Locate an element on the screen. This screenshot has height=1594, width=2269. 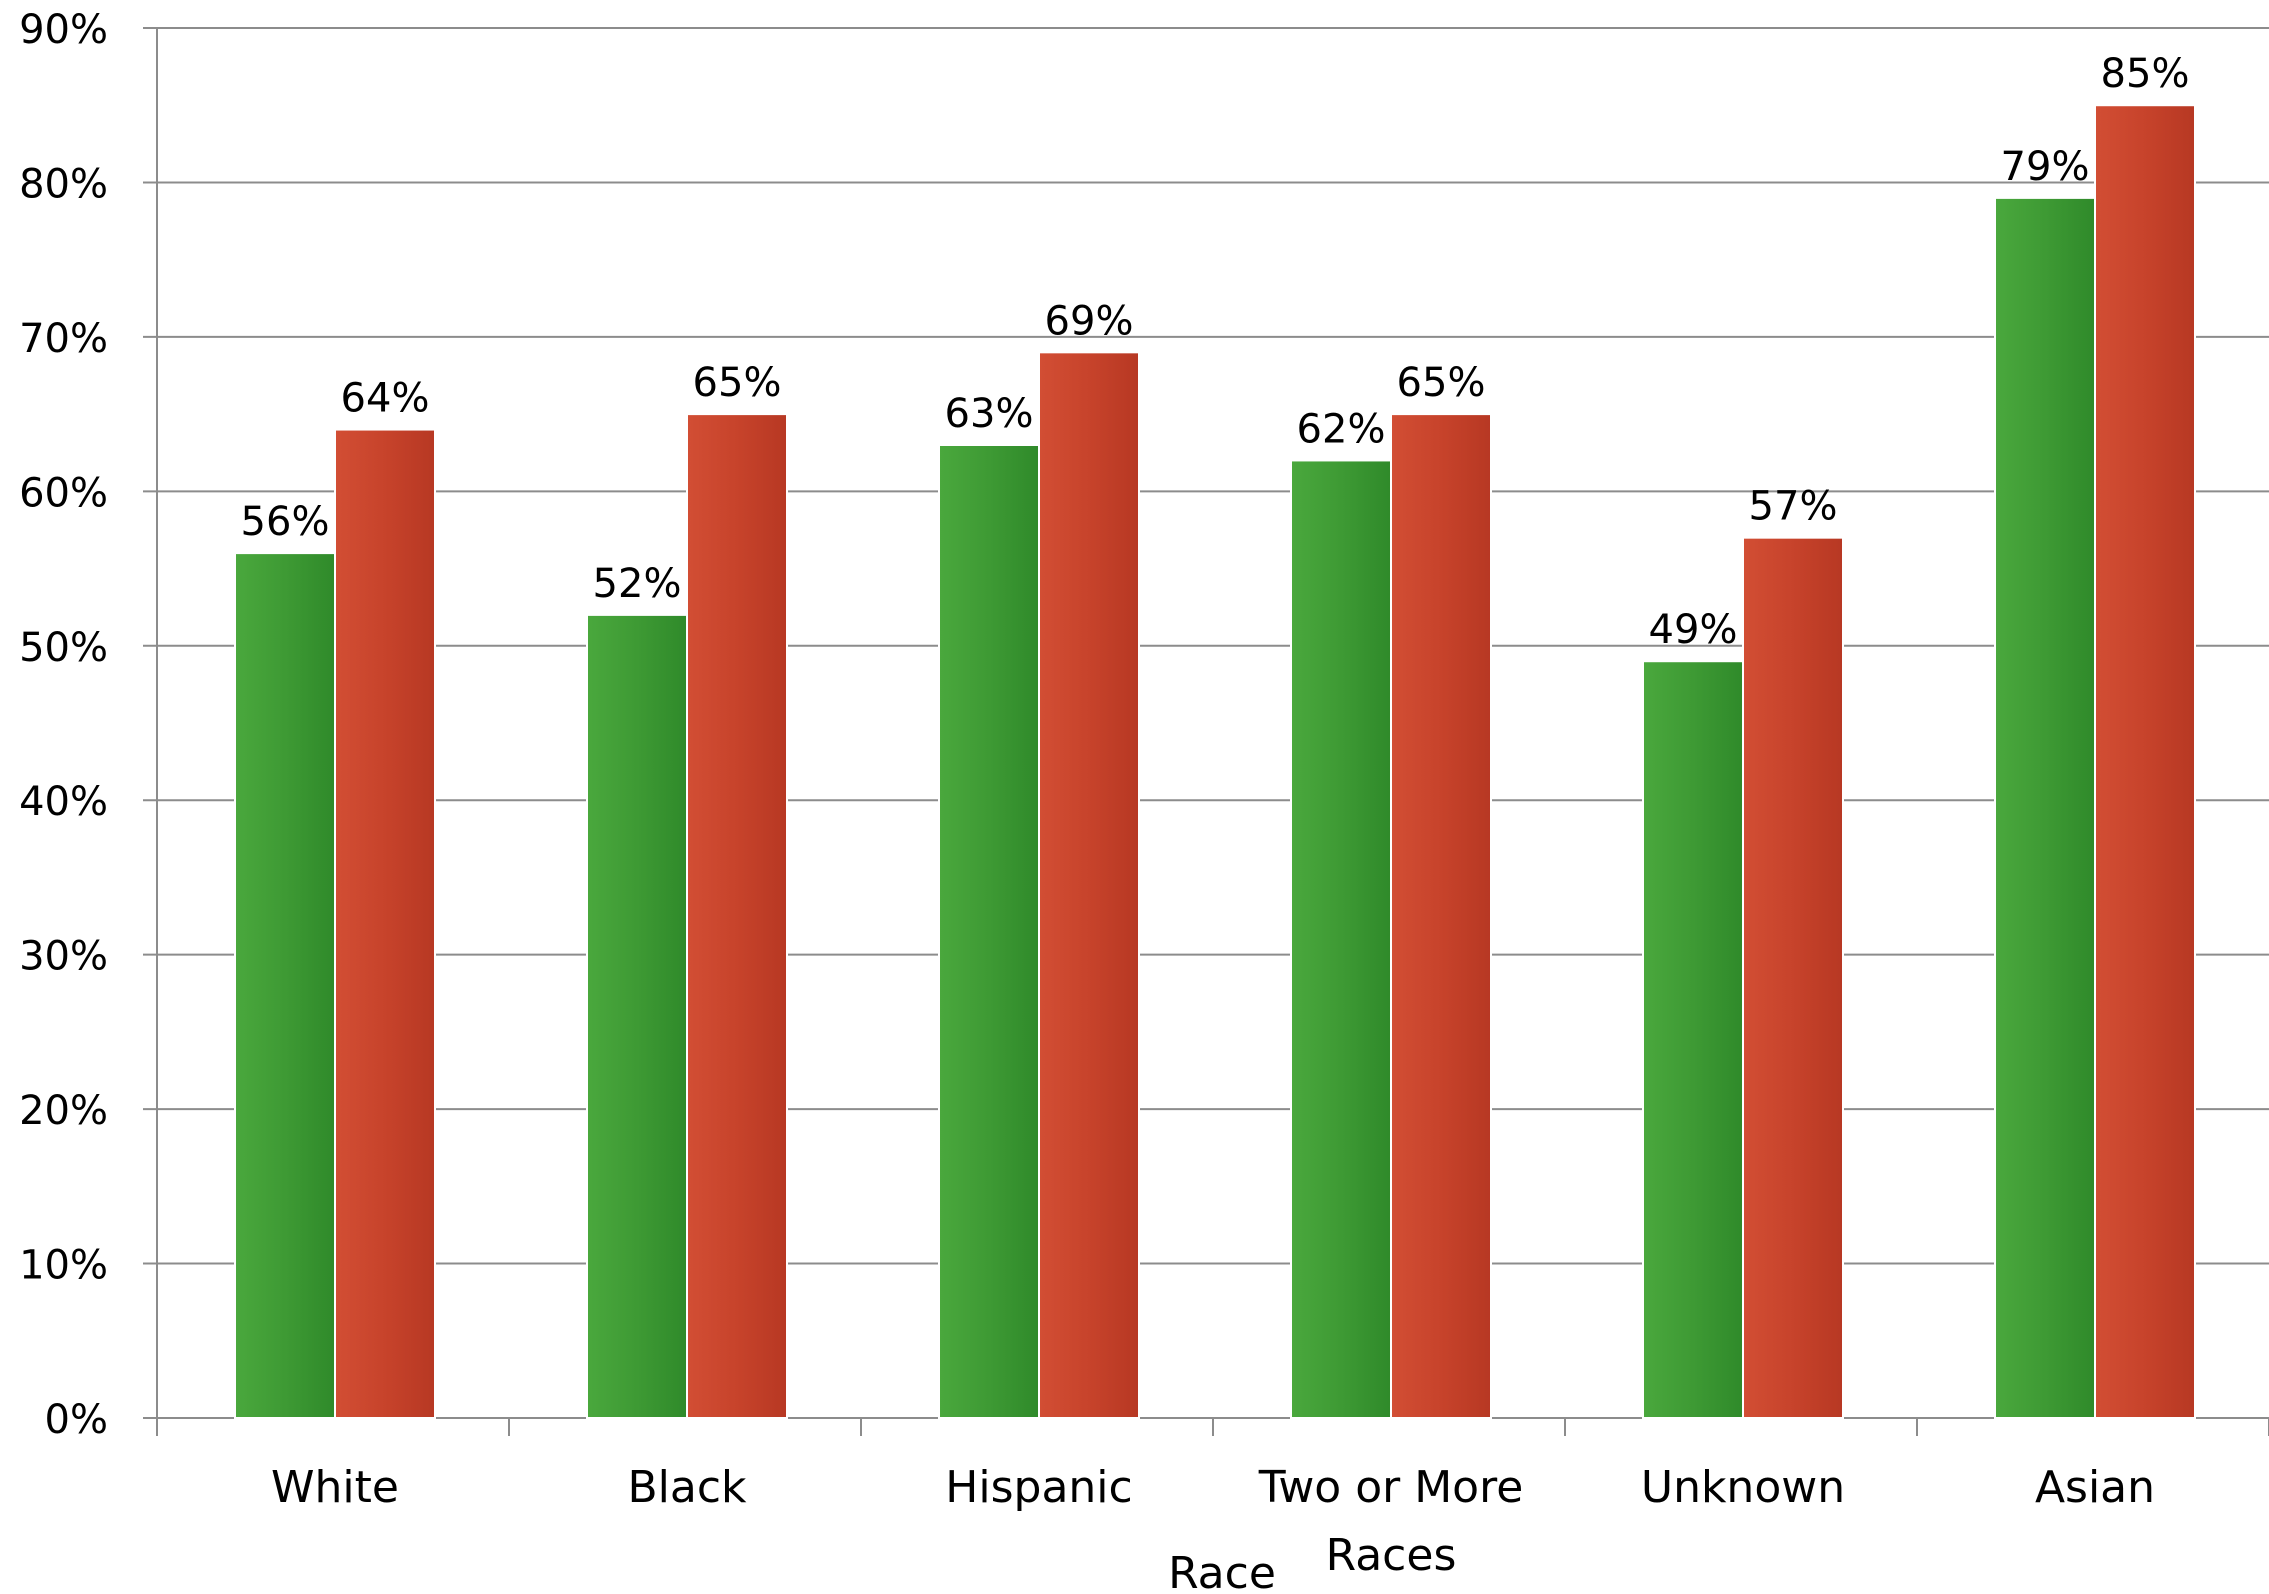
data-label: 56% is located at coordinates (285, 522).